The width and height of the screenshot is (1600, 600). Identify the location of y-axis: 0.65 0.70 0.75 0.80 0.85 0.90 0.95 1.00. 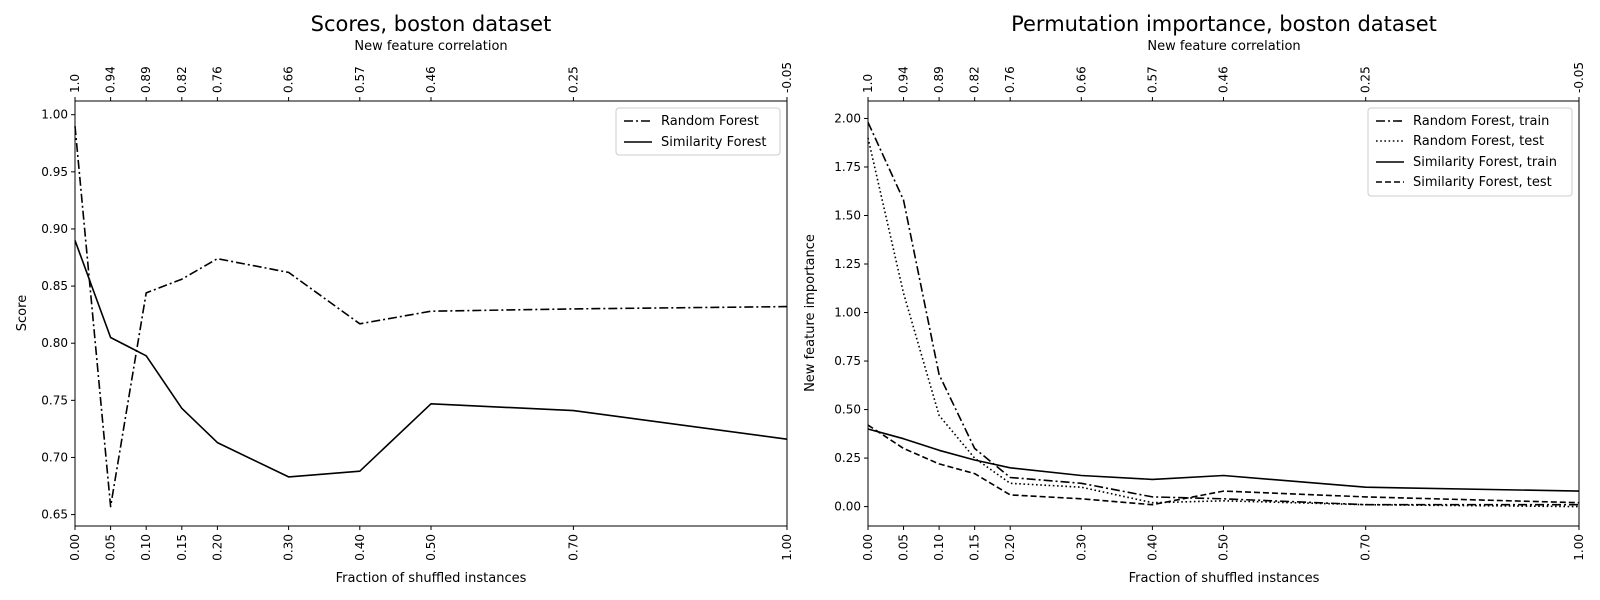
(58, 315).